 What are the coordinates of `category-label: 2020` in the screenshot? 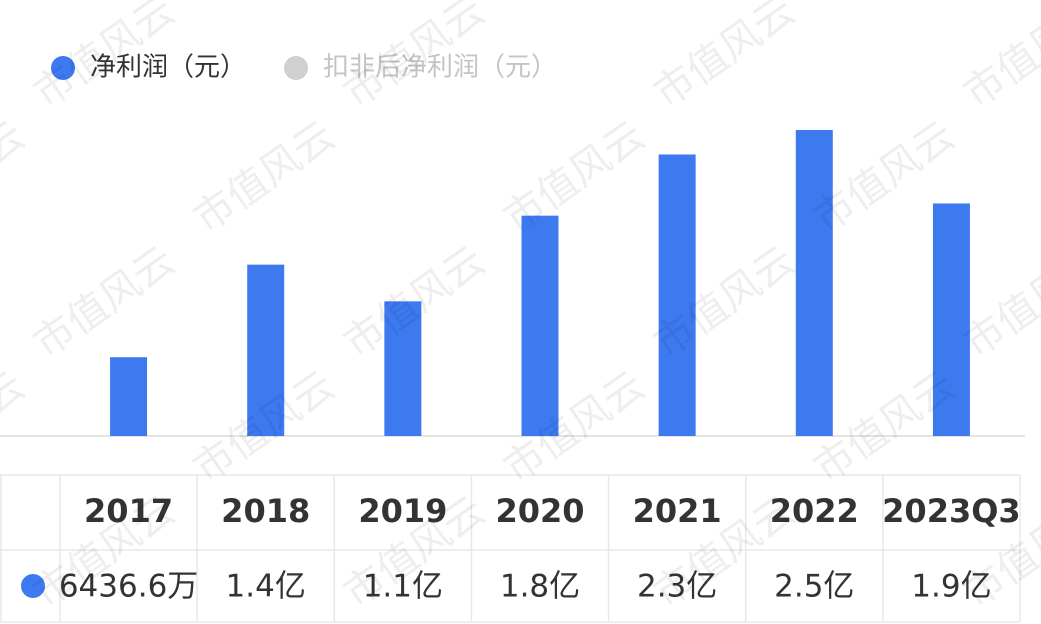 It's located at (539, 511).